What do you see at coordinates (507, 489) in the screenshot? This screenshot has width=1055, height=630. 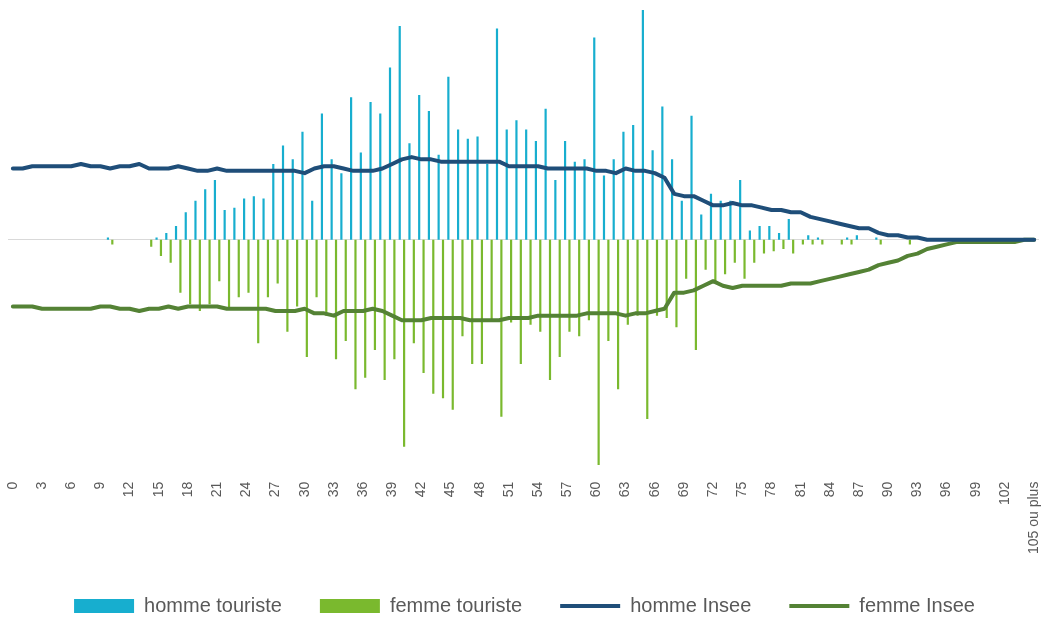 I see `x-tick-label: 51` at bounding box center [507, 489].